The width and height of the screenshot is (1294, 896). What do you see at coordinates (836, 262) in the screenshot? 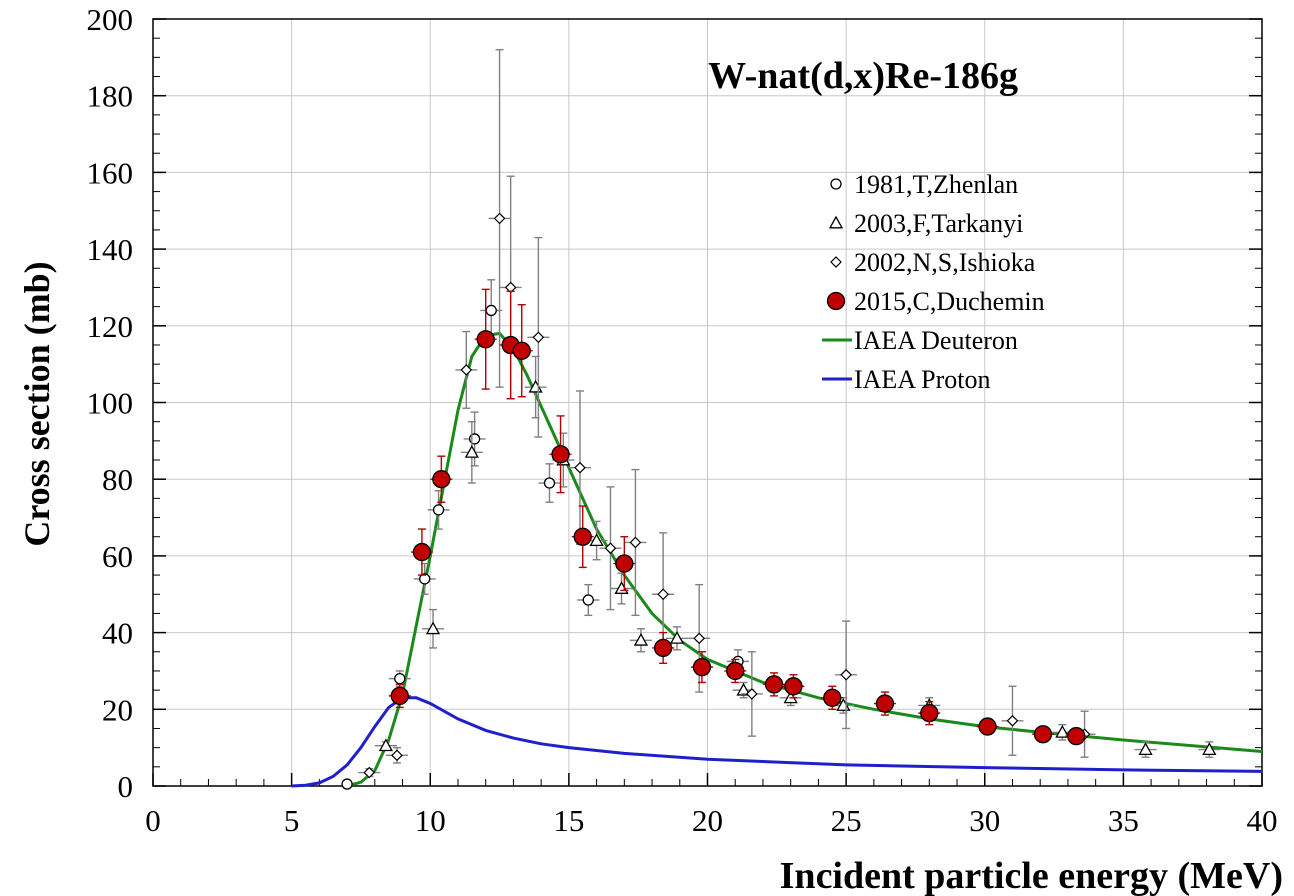
I see `legend-swatch-2002-n-s-ishioka` at bounding box center [836, 262].